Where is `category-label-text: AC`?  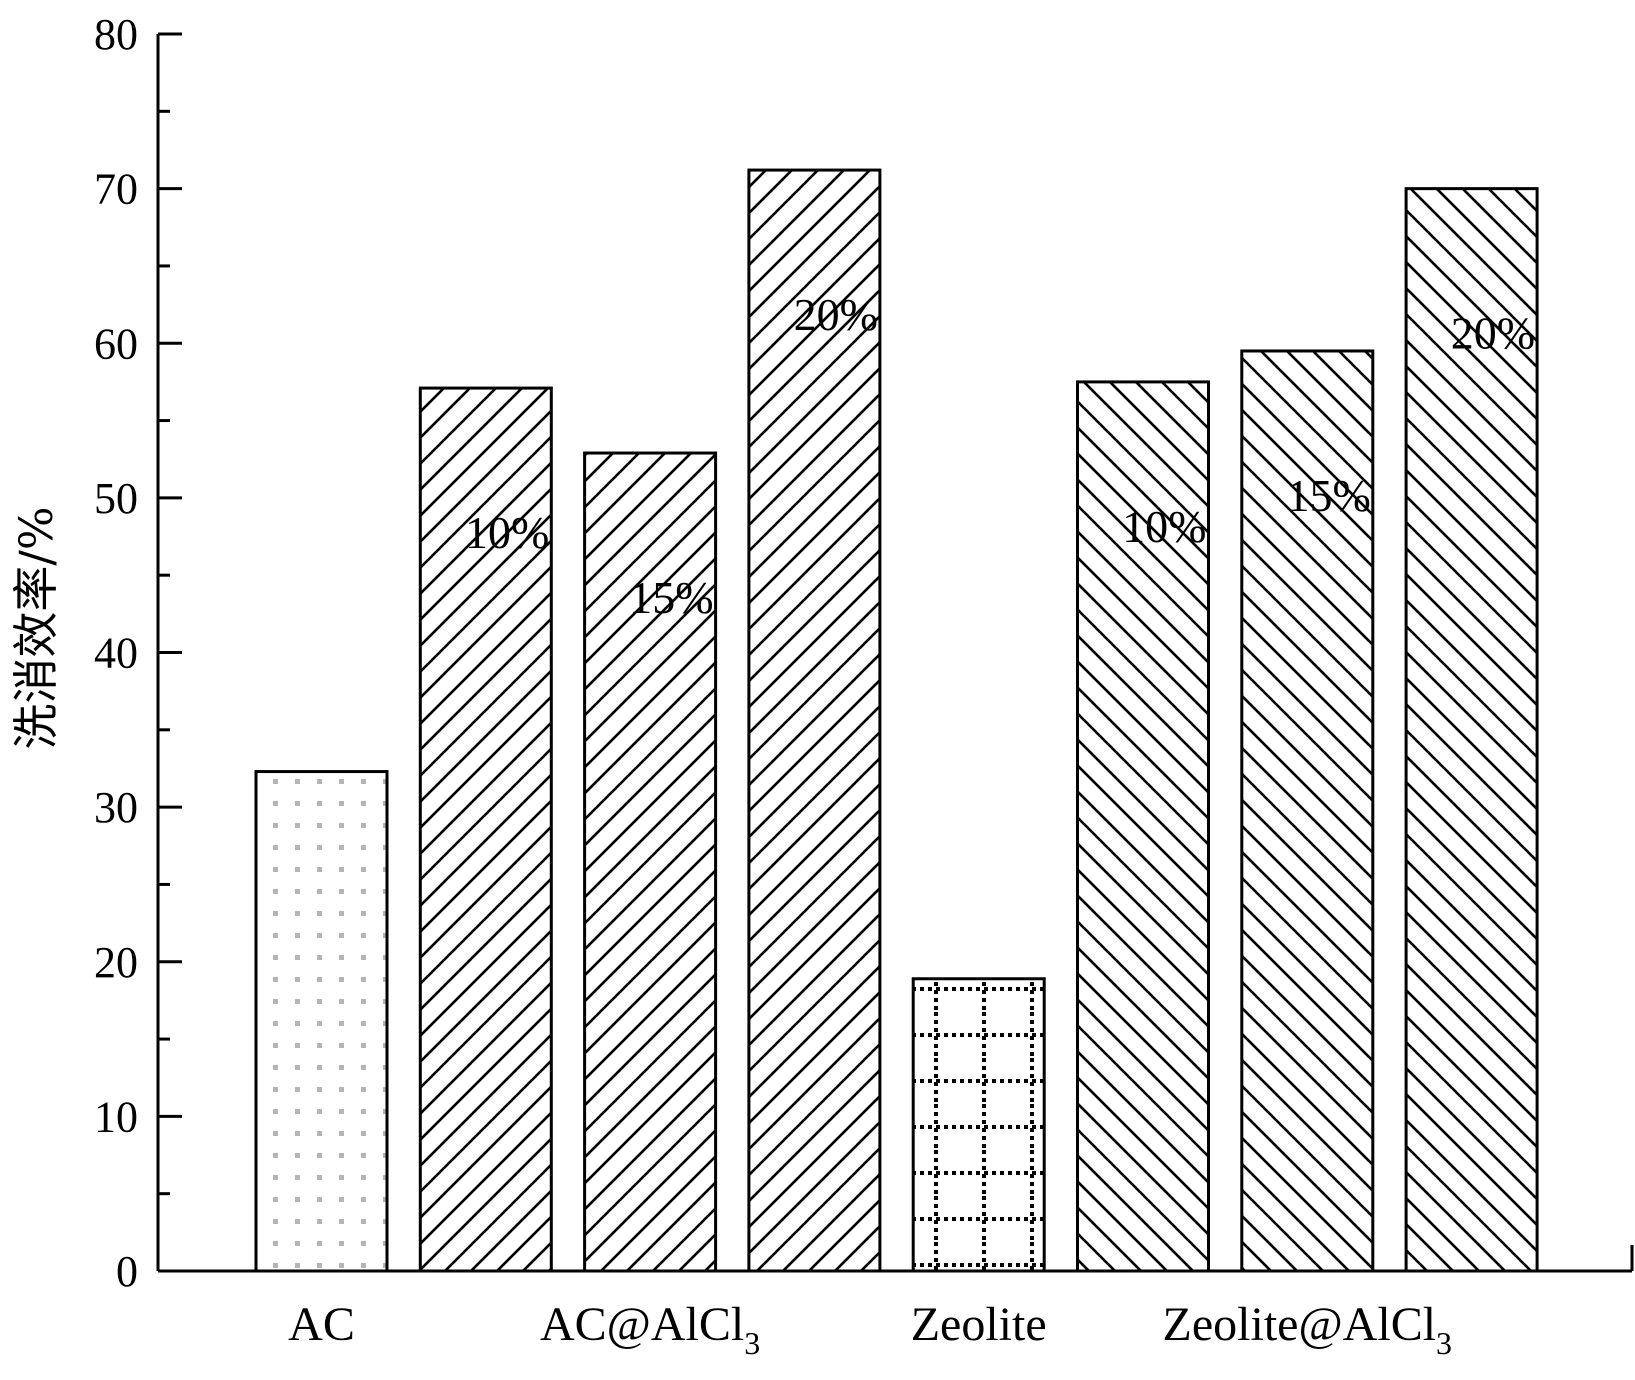
category-label-text: AC is located at coordinates (321, 1324).